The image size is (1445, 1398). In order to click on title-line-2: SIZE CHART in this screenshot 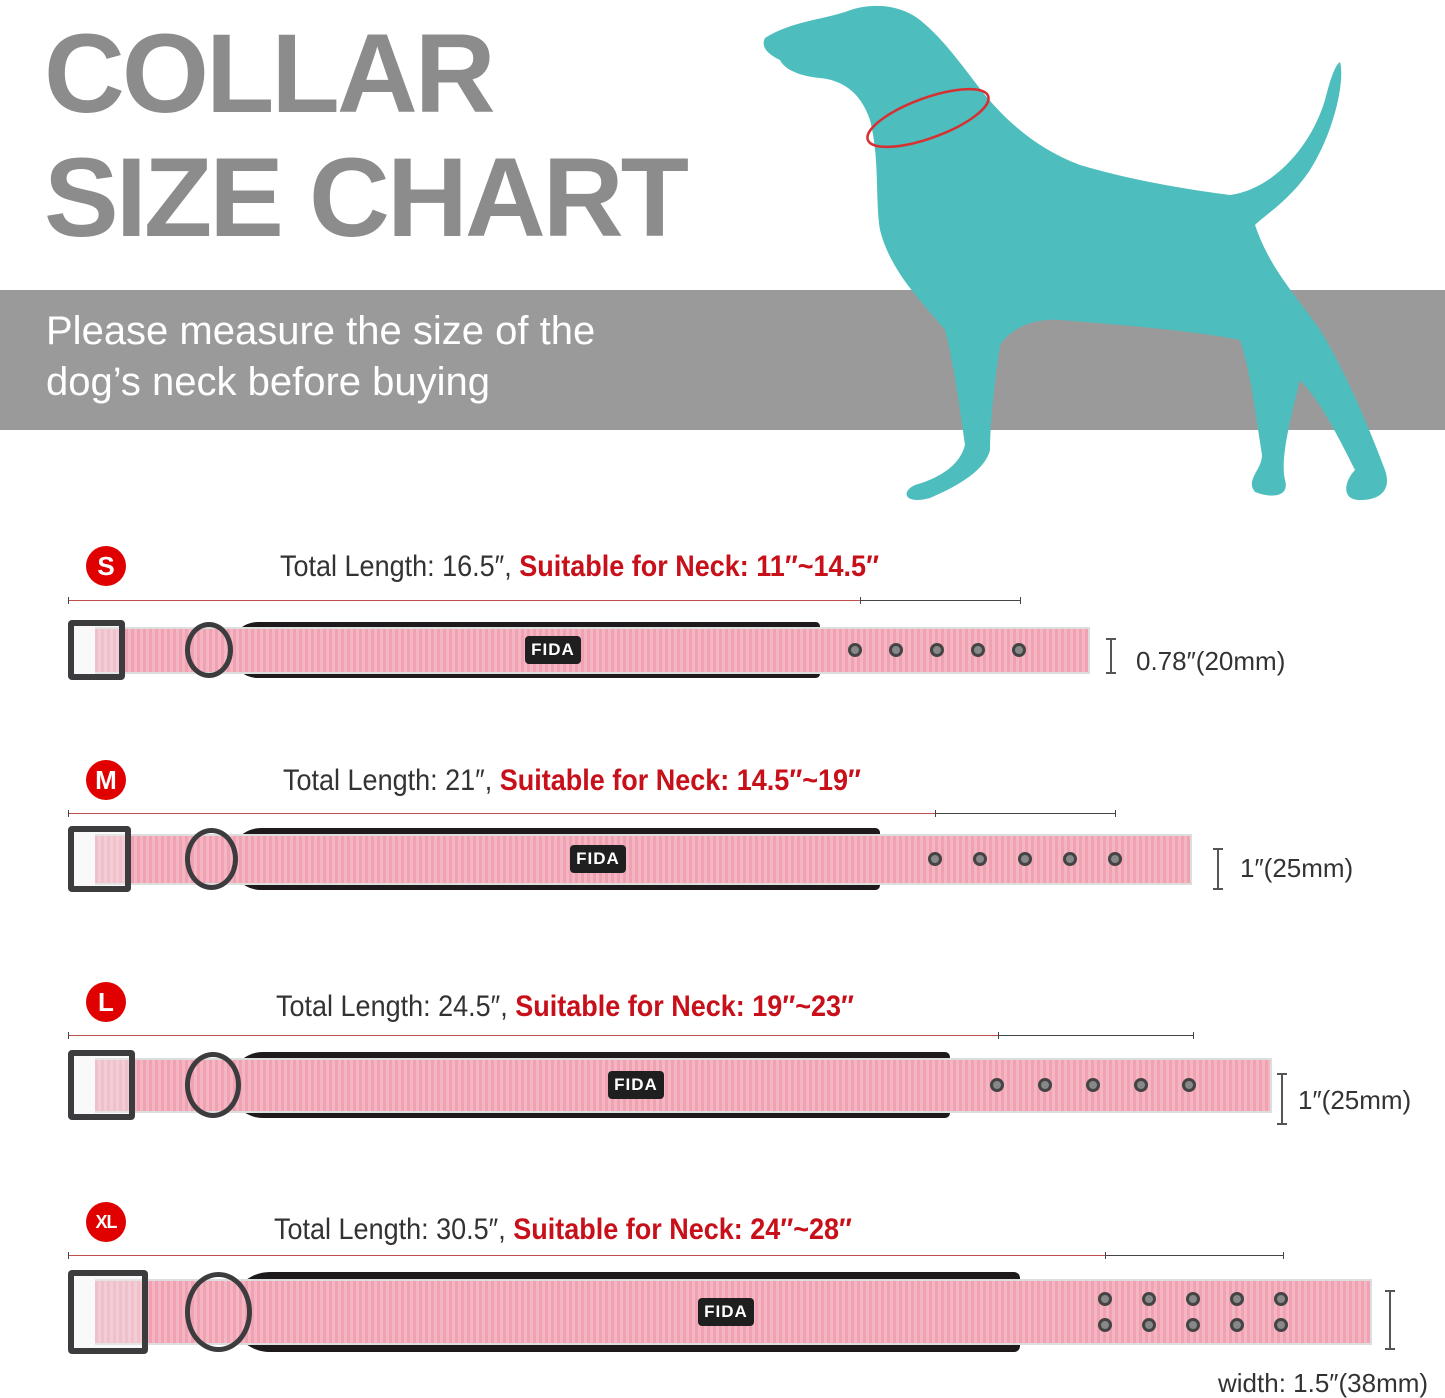, I will do `click(366, 197)`.